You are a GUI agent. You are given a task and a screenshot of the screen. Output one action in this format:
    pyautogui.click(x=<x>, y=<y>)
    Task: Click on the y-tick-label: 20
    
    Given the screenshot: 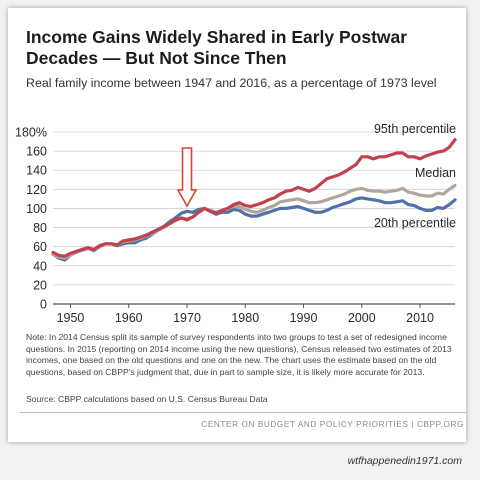 What is the action you would take?
    pyautogui.click(x=40, y=285)
    